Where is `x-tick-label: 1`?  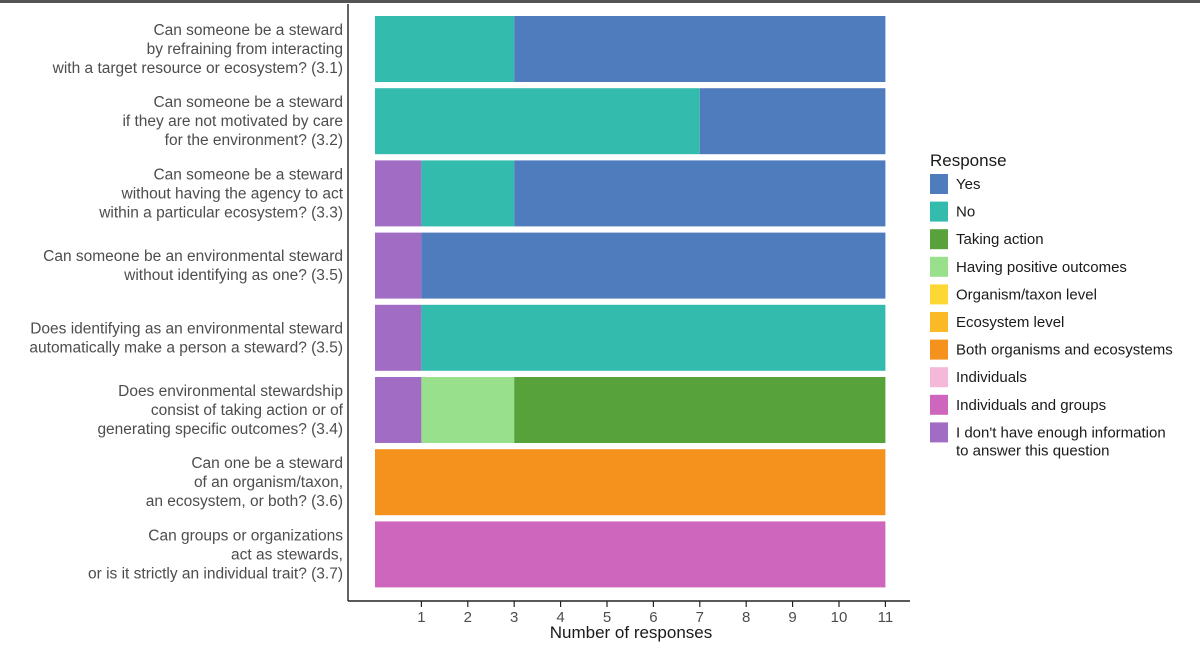 x-tick-label: 1 is located at coordinates (421, 617).